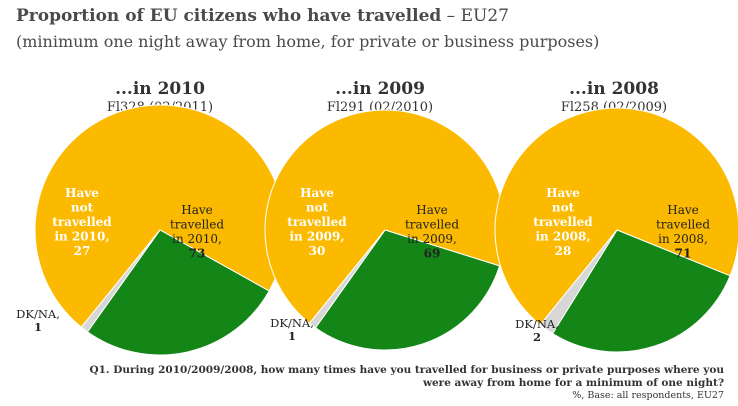 The height and width of the screenshot is (406, 738). What do you see at coordinates (683, 232) in the screenshot?
I see `pie-label-travelled: Have travelled in 2008, 71` at bounding box center [683, 232].